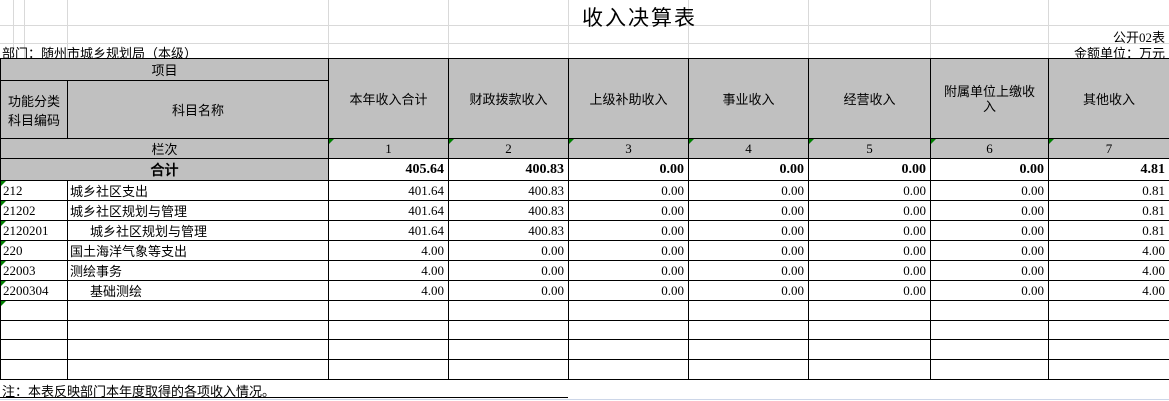 The width and height of the screenshot is (1169, 401). I want to click on cell-code: 21202, so click(34, 210).